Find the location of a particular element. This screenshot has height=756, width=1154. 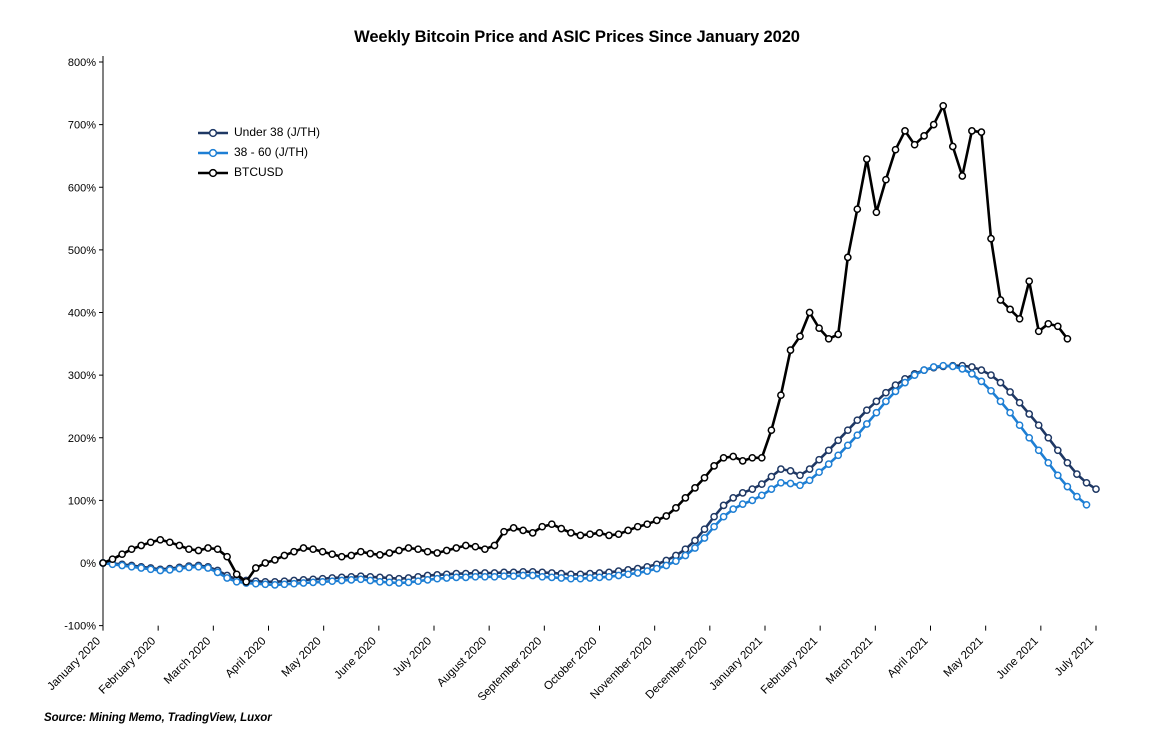

y-axis-tick-label: 200% is located at coordinates (82, 439).